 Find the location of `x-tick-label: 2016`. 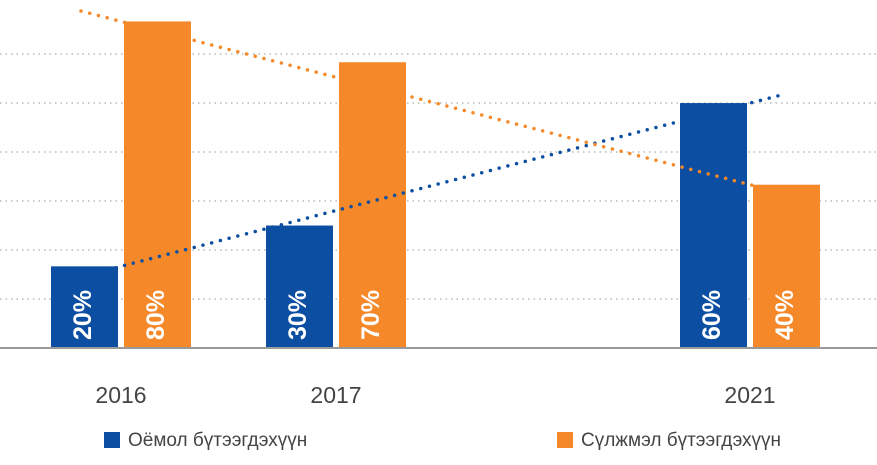

x-tick-label: 2016 is located at coordinates (120, 395).